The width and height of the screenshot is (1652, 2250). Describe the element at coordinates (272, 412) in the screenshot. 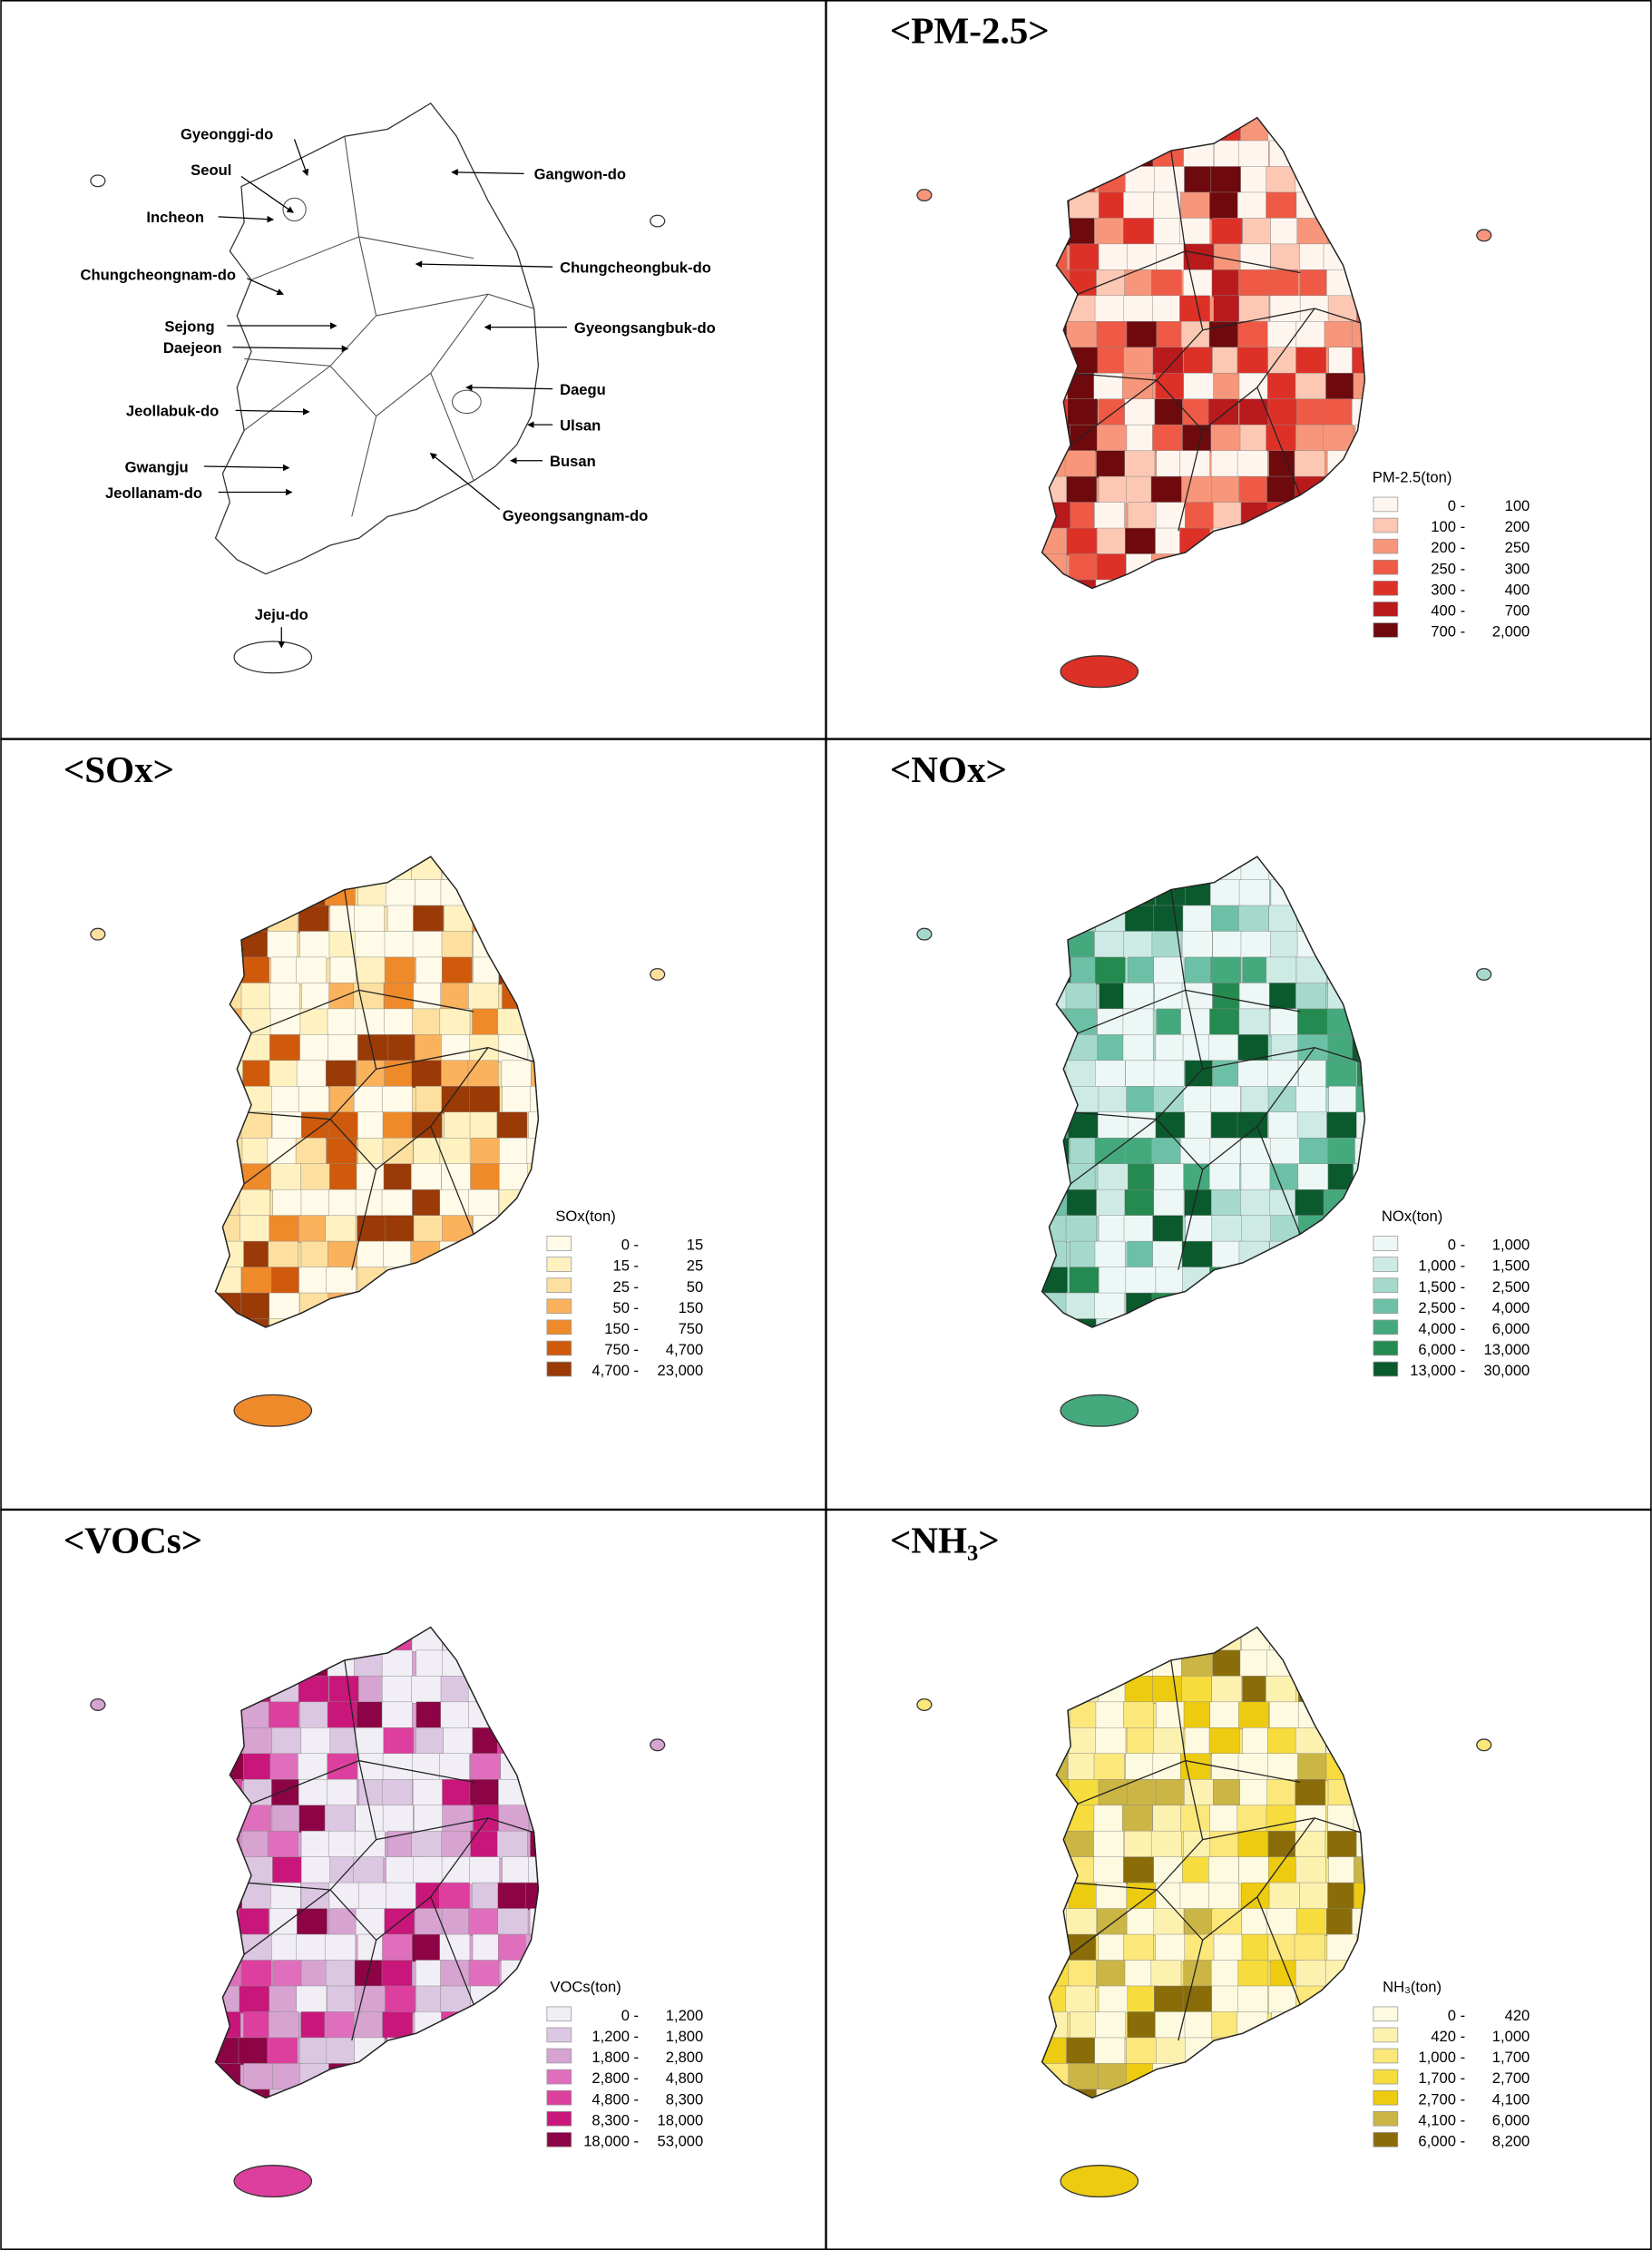

I see `arrow` at that location.